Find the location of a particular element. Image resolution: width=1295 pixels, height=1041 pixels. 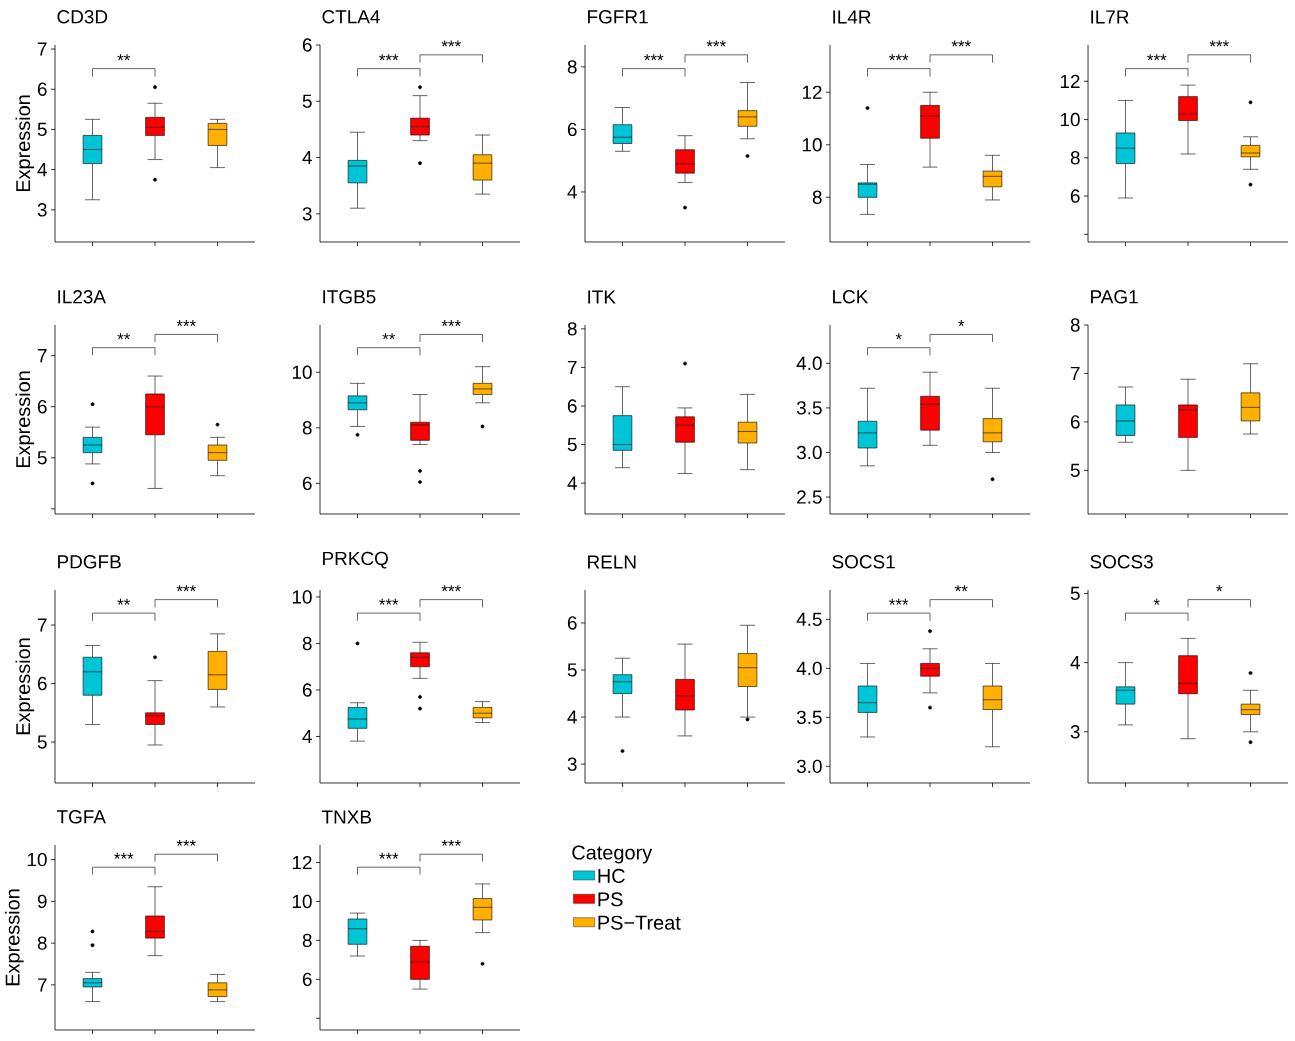

legend-label: PS is located at coordinates (610, 899).